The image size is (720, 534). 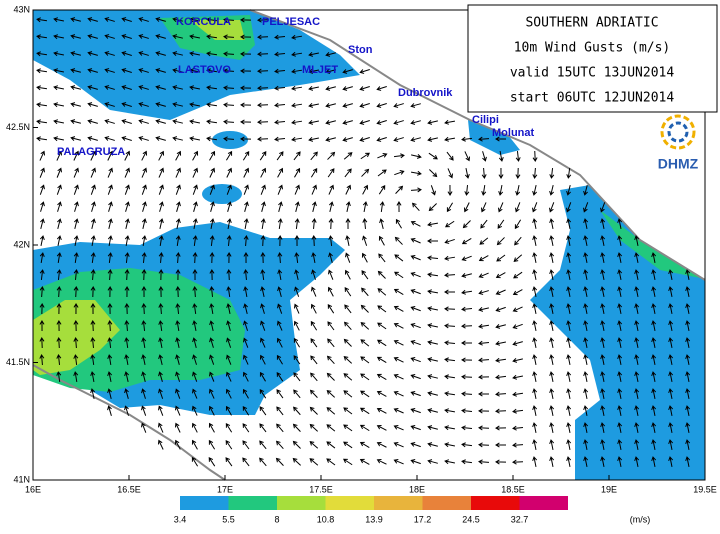 I want to click on title-line: 10m Wind Gusts (m/s), so click(x=592, y=48).